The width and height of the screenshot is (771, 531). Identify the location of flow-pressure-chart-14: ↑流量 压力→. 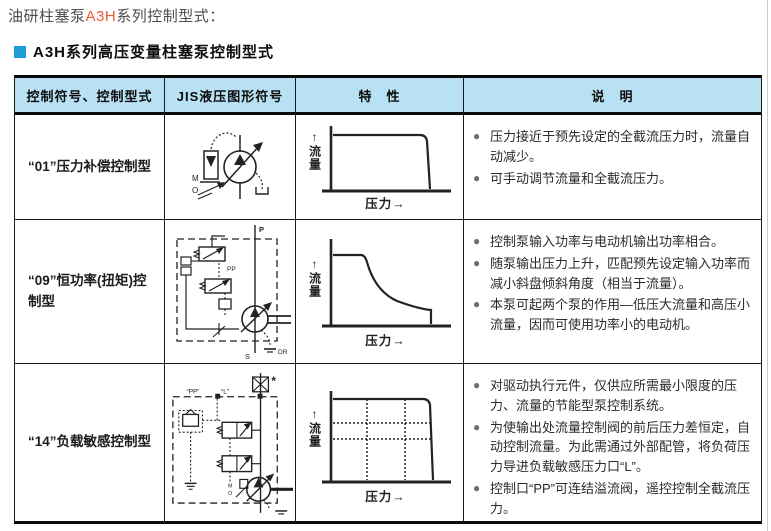
(380, 443).